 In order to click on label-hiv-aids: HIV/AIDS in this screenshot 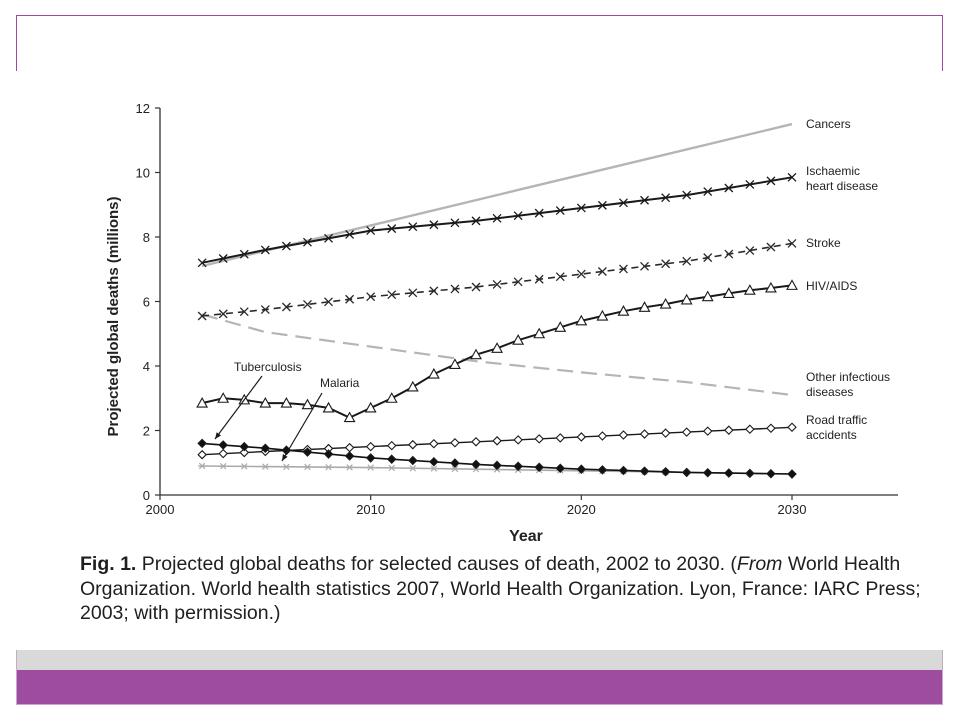, I will do `click(831, 286)`.